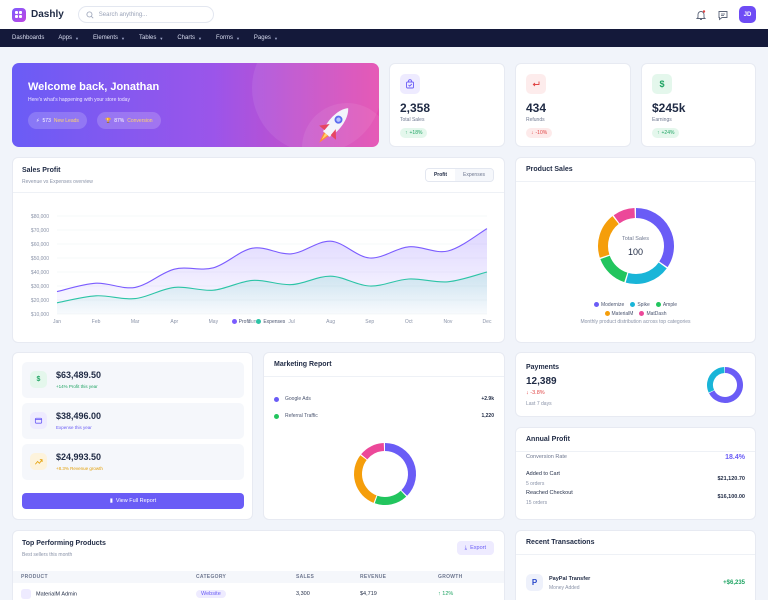 This screenshot has height=600, width=768. Describe the element at coordinates (635, 543) in the screenshot. I see `card-header: Recent Transactions` at that location.